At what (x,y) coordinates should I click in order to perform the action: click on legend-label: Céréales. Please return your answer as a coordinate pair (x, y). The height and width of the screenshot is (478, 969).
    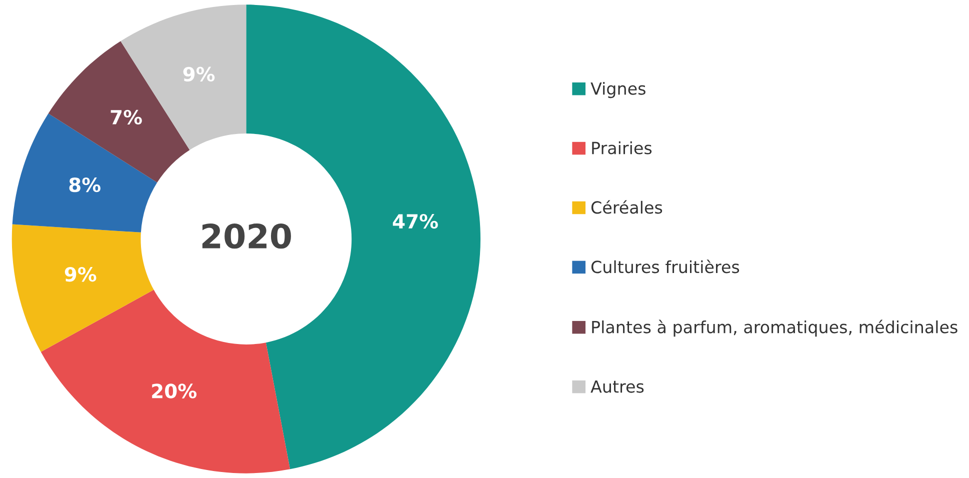
    Looking at the image, I should click on (626, 207).